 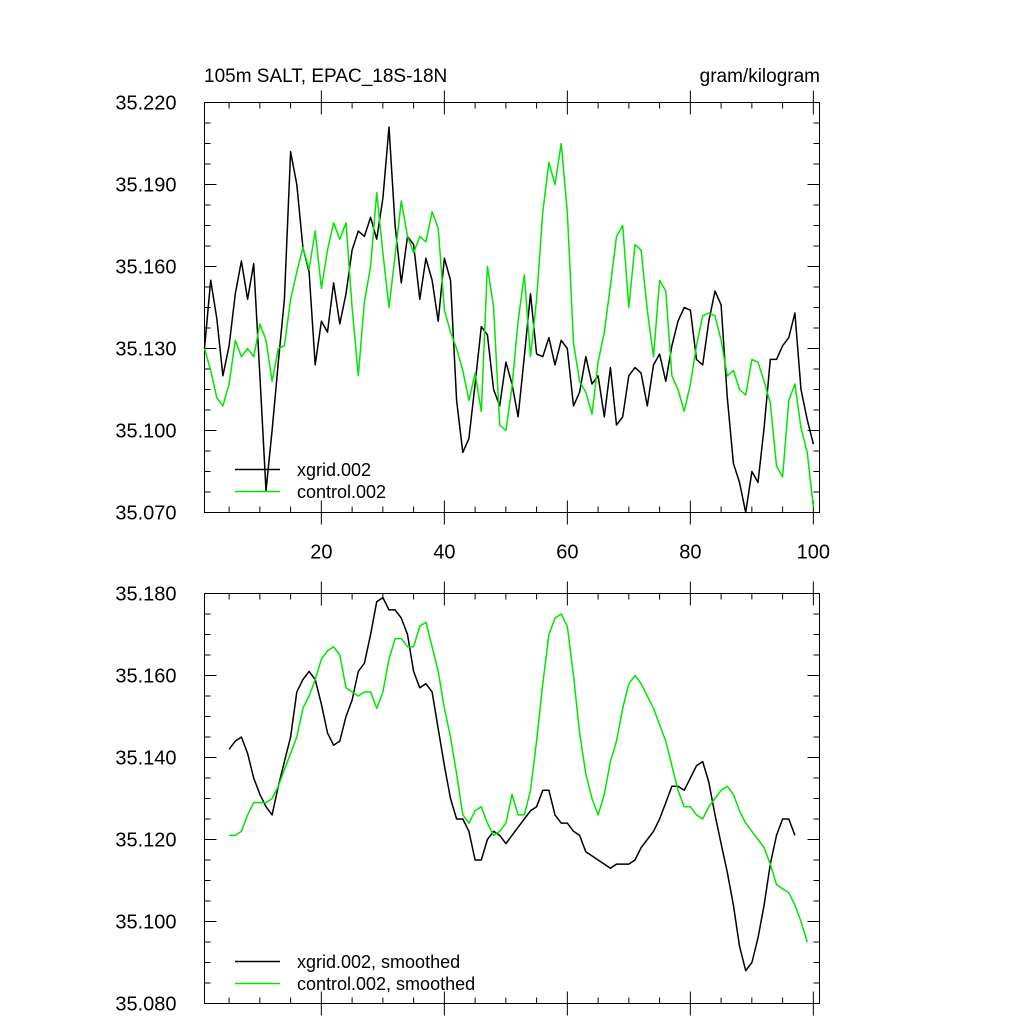 I want to click on x-tick-labels-top: 20 40 60 80 100, so click(x=570, y=553).